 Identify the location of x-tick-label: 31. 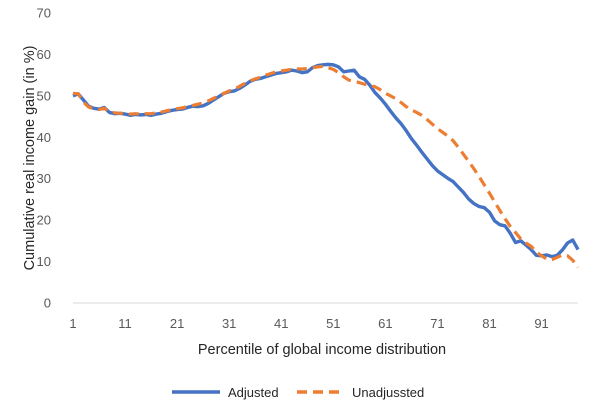
(229, 323).